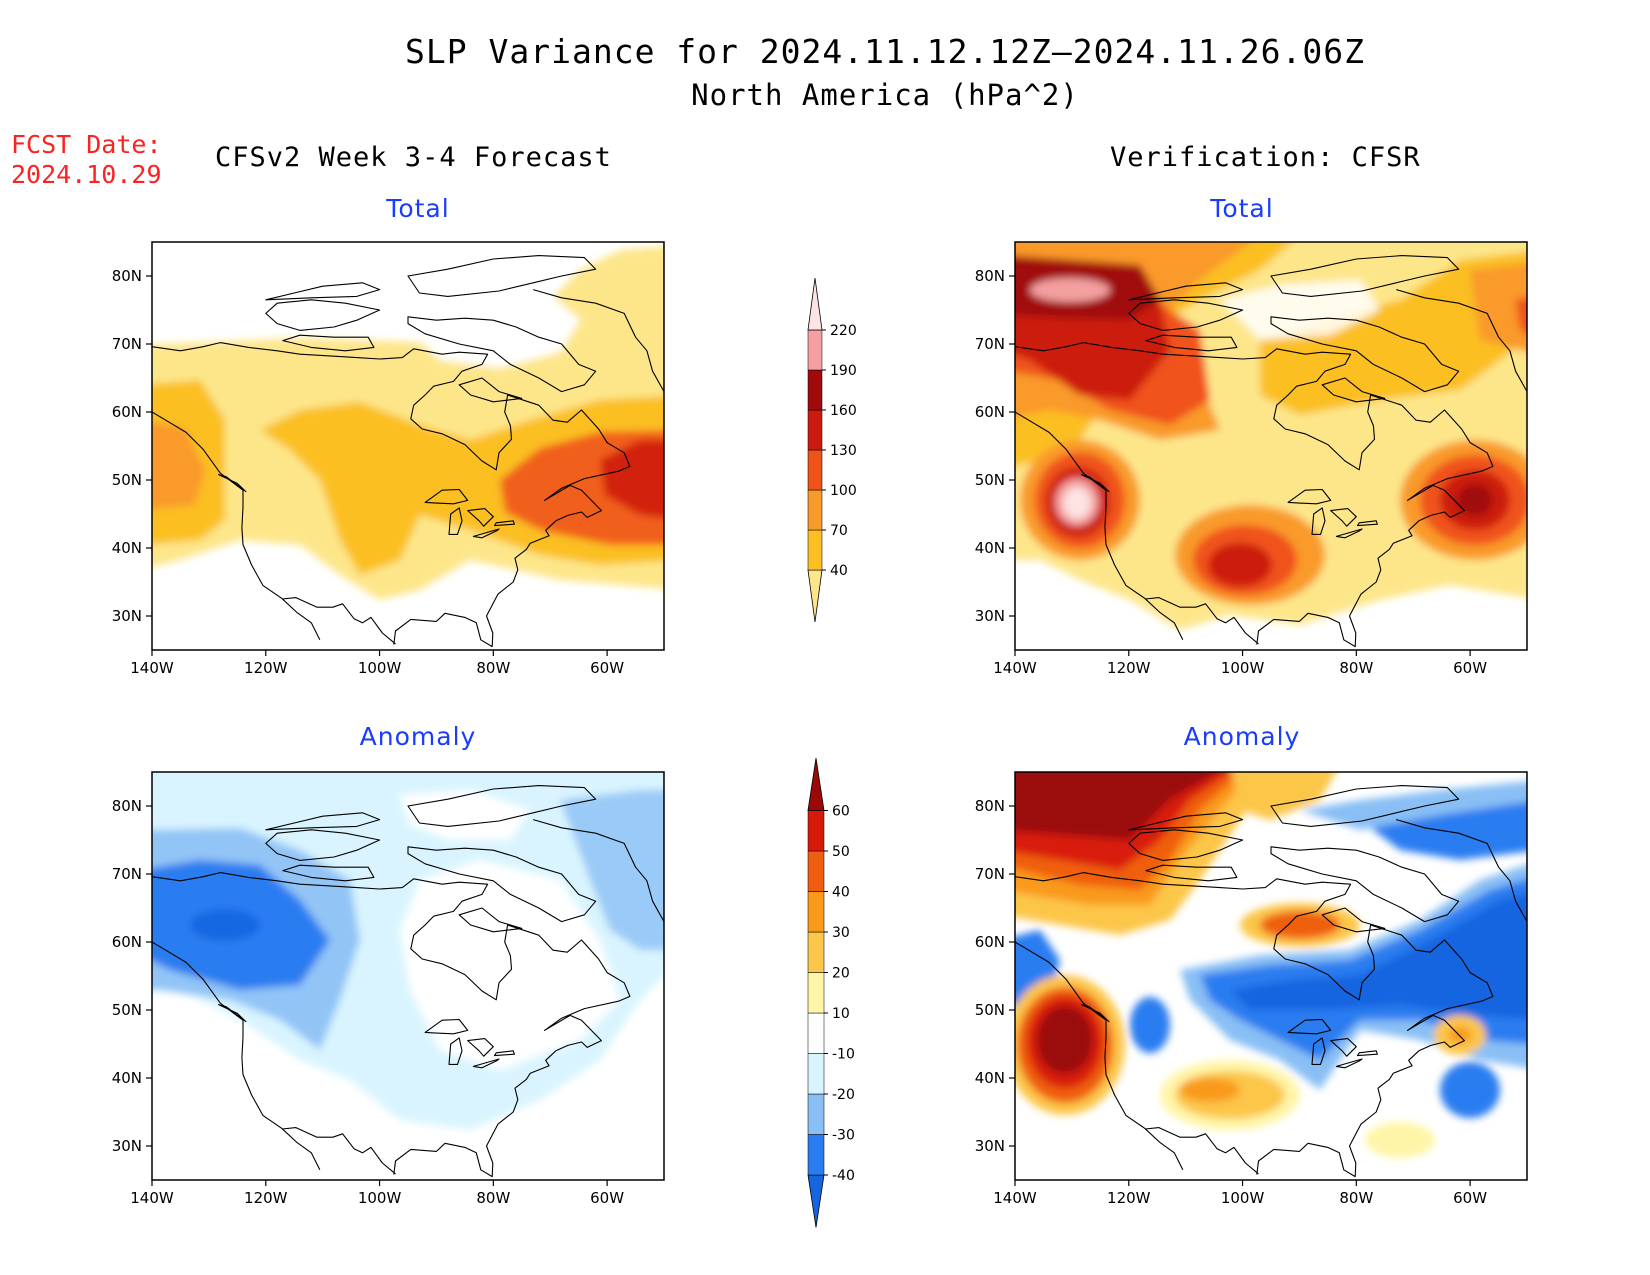  I want to click on fcst-anomaly-coastlines, so click(408, 975).